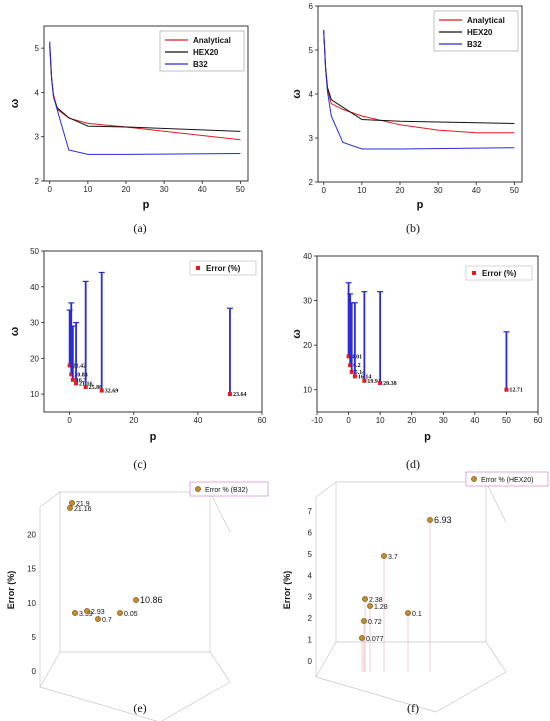 This screenshot has height=721, width=550. Describe the element at coordinates (11, 590) in the screenshot. I see `z-axis-label: Error (%)` at that location.